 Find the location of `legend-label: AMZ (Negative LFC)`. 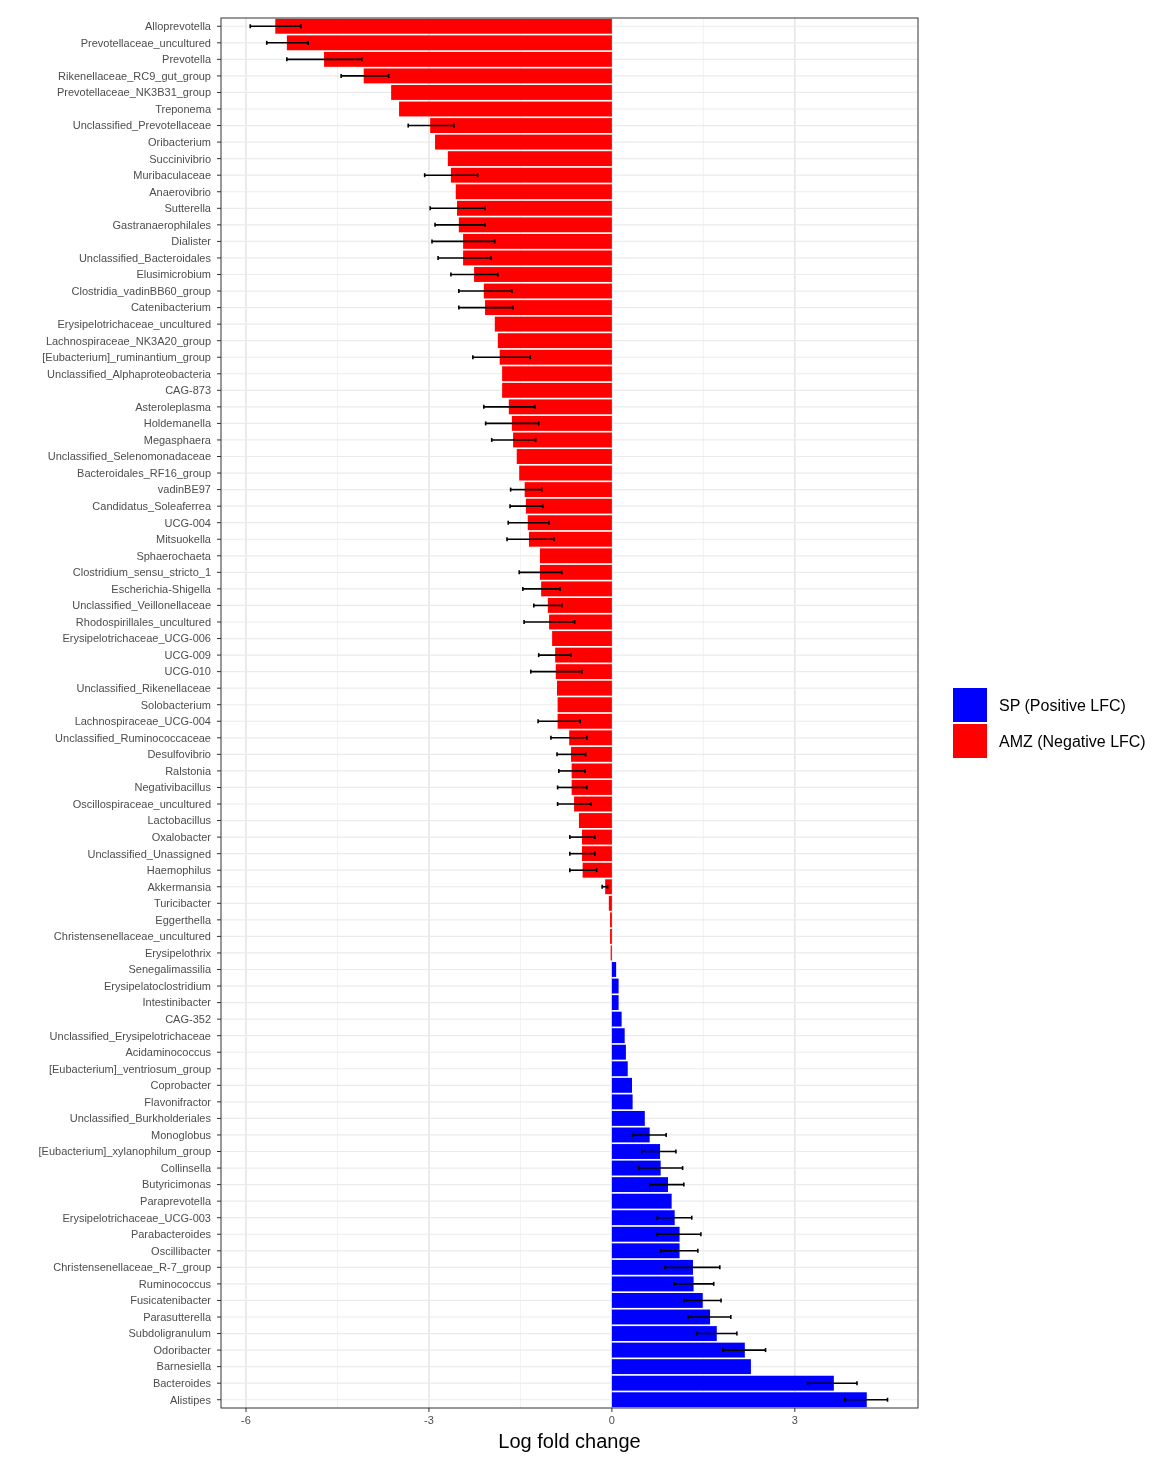

legend-label: AMZ (Negative LFC) is located at coordinates (1072, 741).